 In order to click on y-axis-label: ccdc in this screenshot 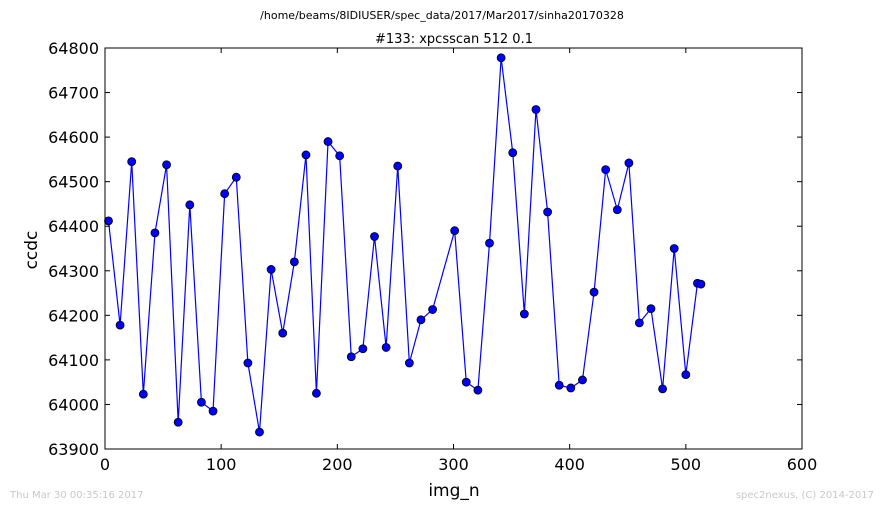, I will do `click(32, 250)`.